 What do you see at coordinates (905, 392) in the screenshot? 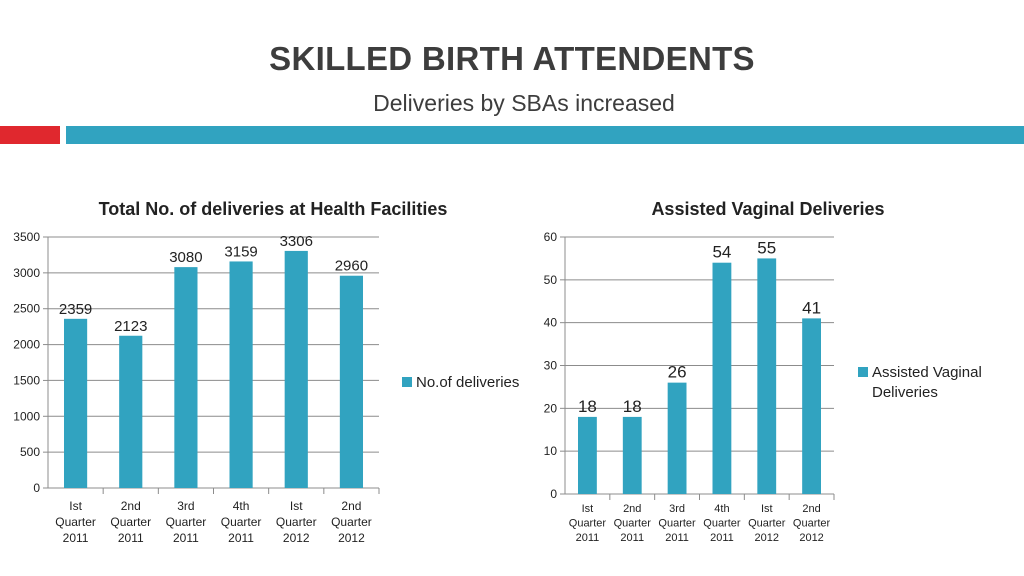
I see `legend-label-line: Deliveries` at bounding box center [905, 392].